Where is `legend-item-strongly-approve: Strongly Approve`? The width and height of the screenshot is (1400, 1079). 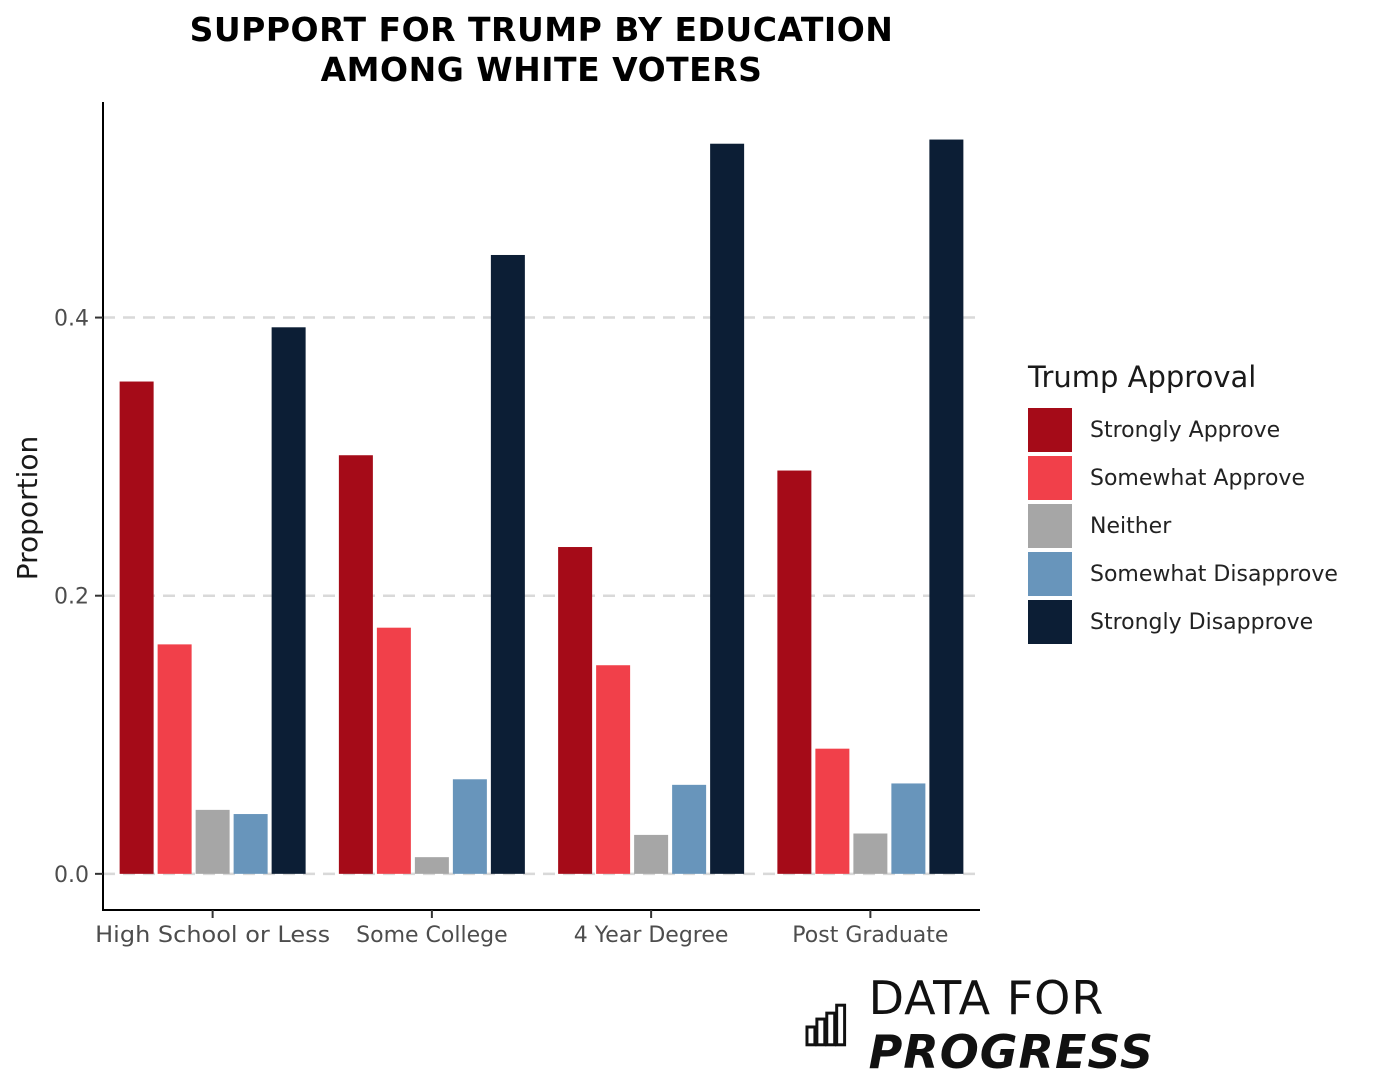 legend-item-strongly-approve: Strongly Approve is located at coordinates (1183, 430).